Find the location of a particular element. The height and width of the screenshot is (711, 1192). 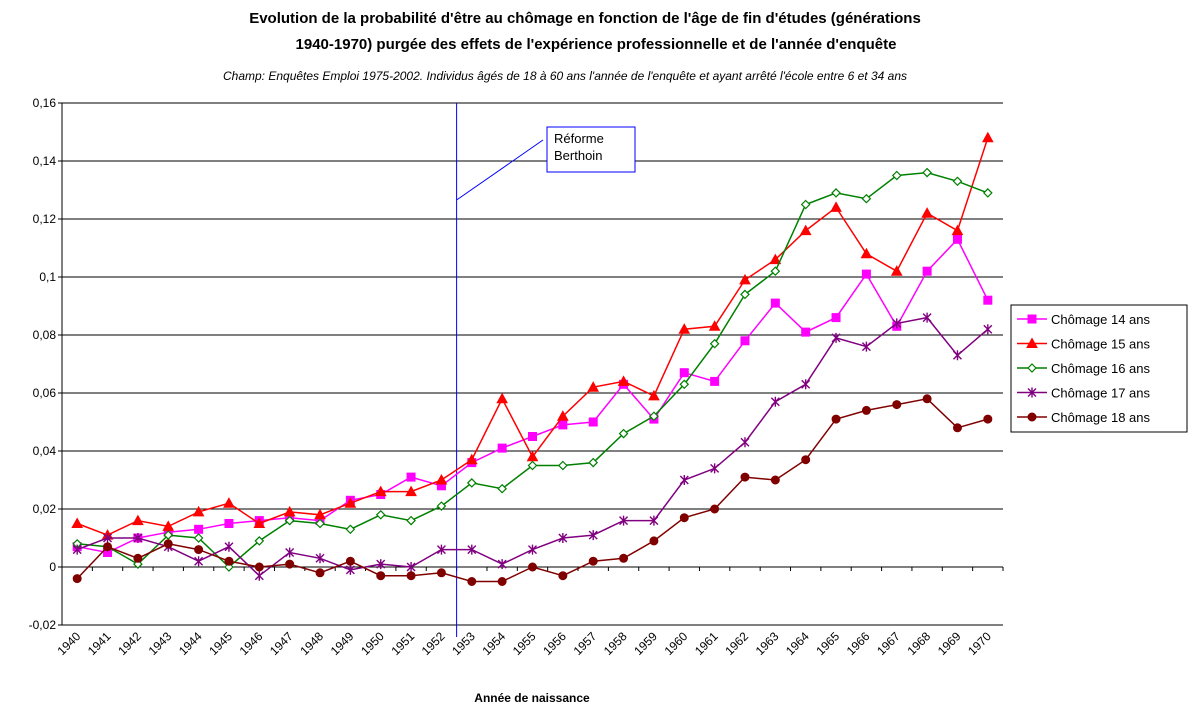

x-tick-label: 1968 is located at coordinates (918, 643).